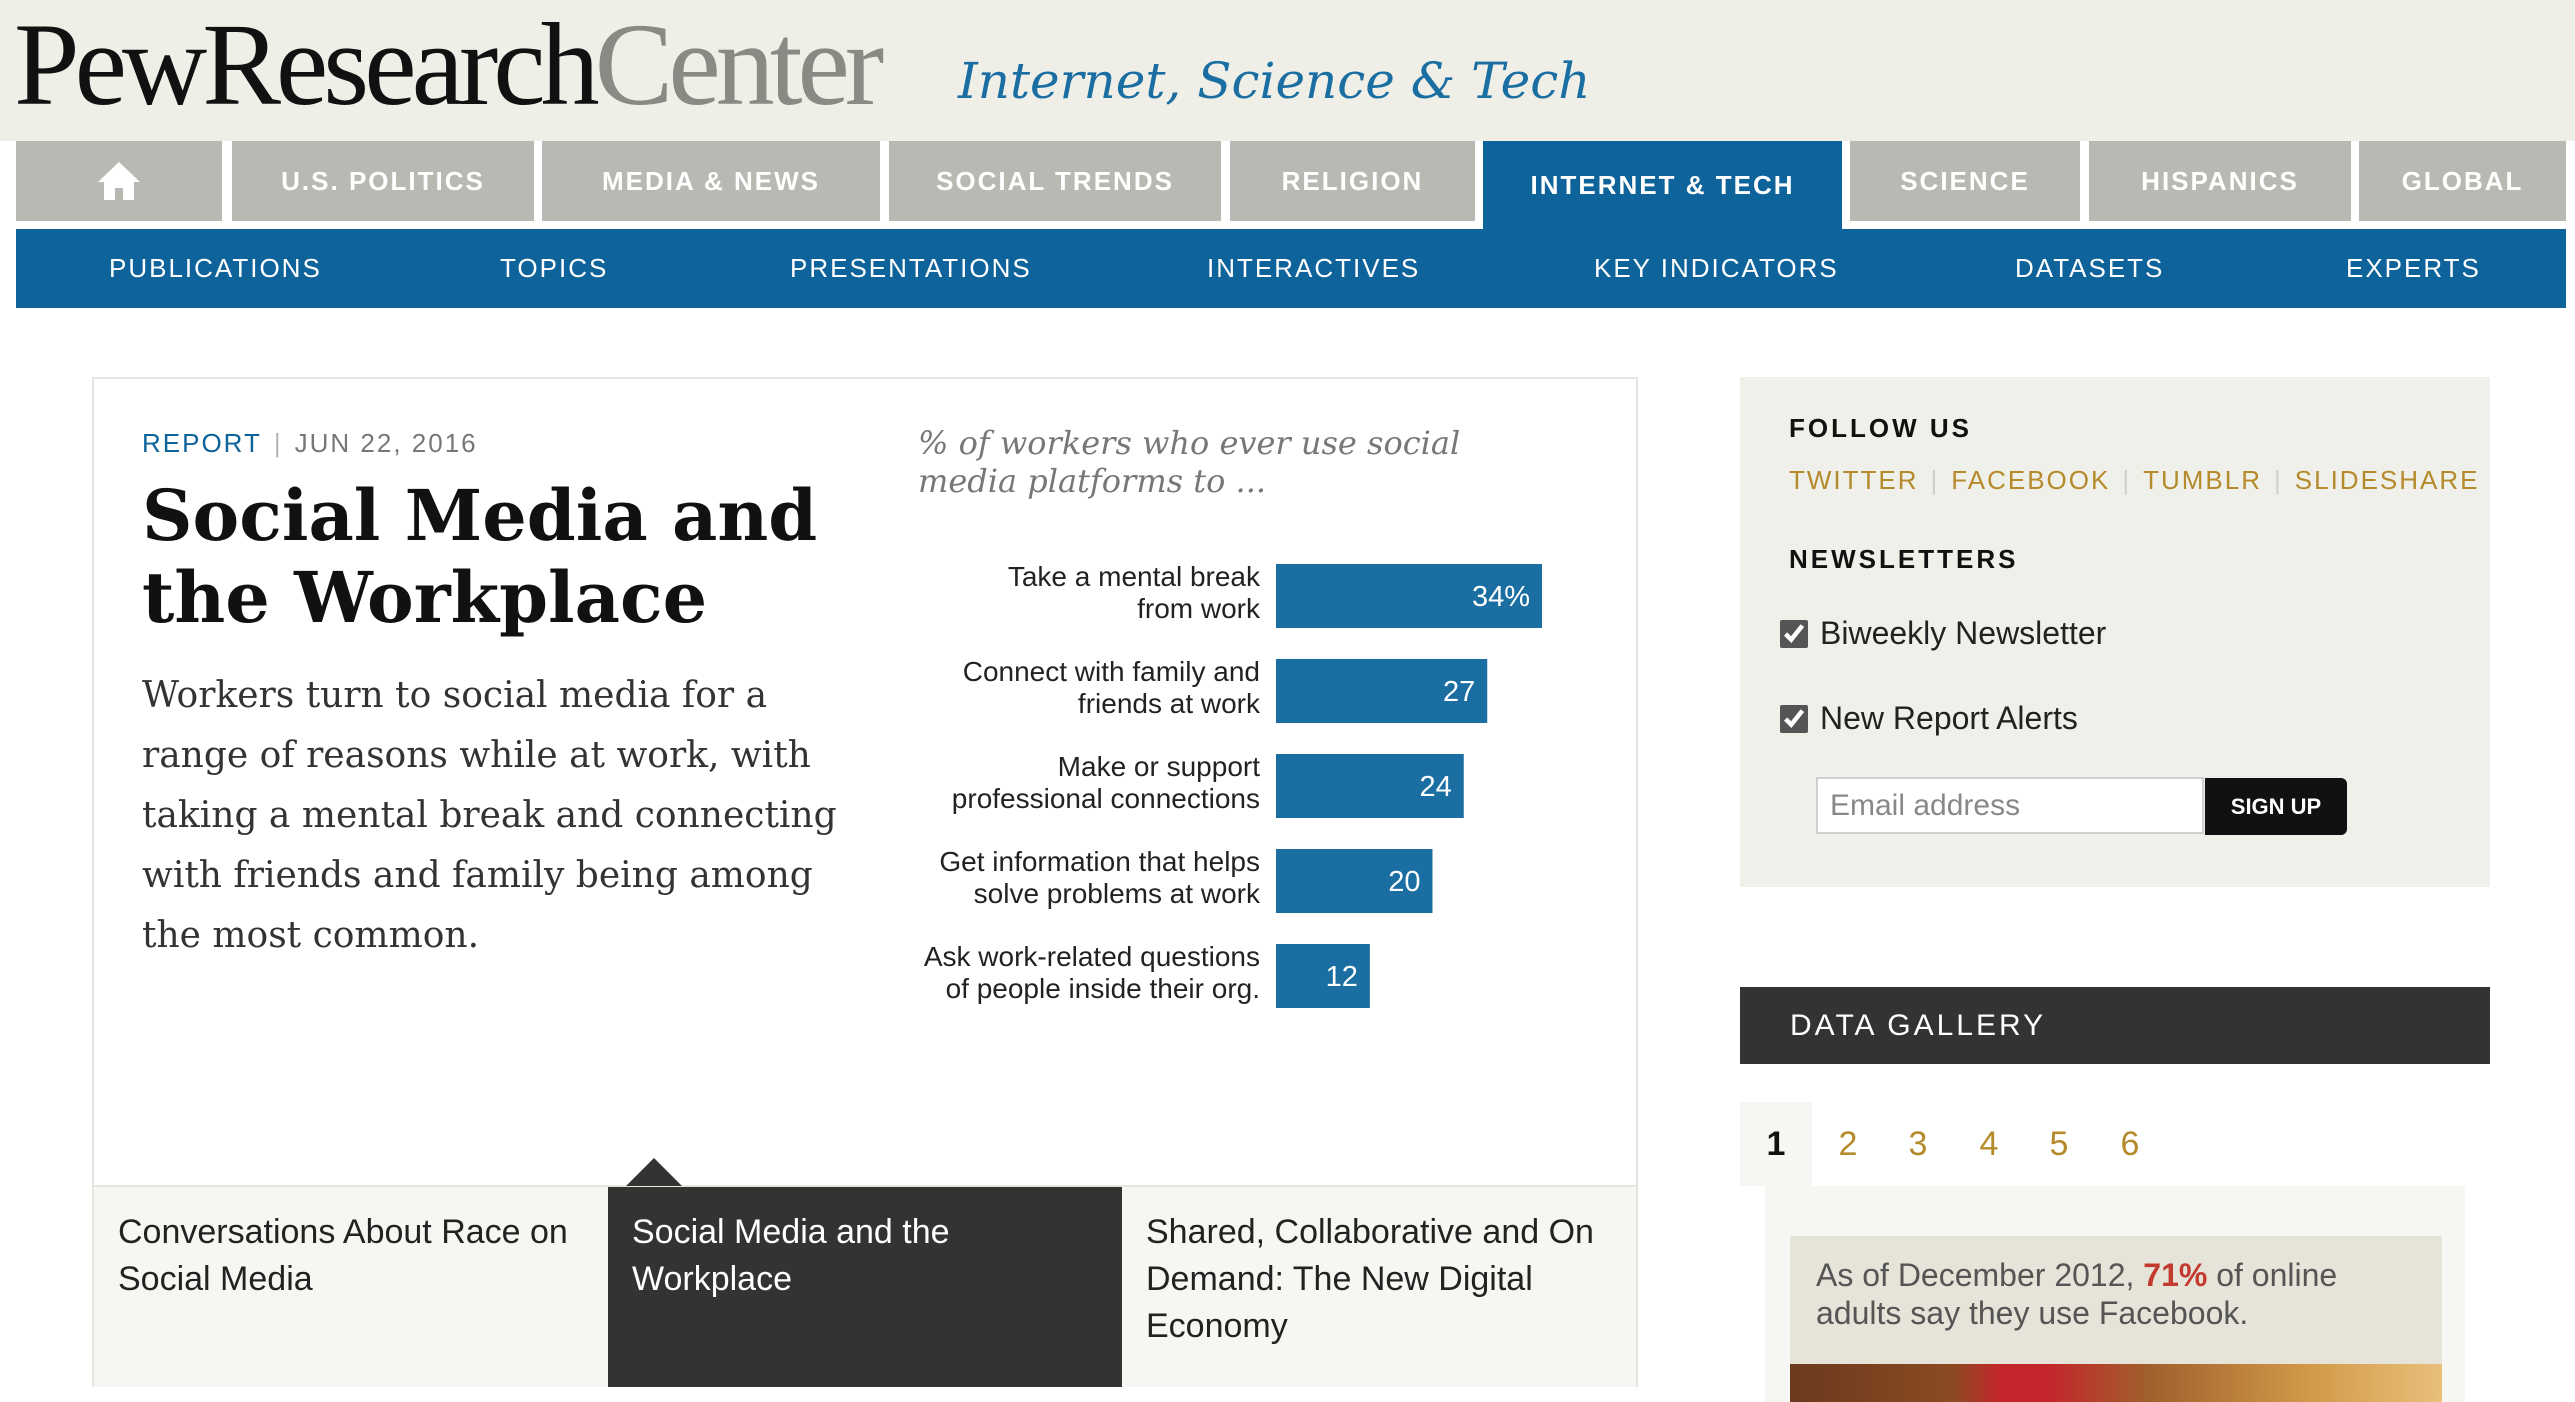 The image size is (2575, 1402). What do you see at coordinates (1963, 633) in the screenshot?
I see `checkbox-label: Biweekly Newsletter` at bounding box center [1963, 633].